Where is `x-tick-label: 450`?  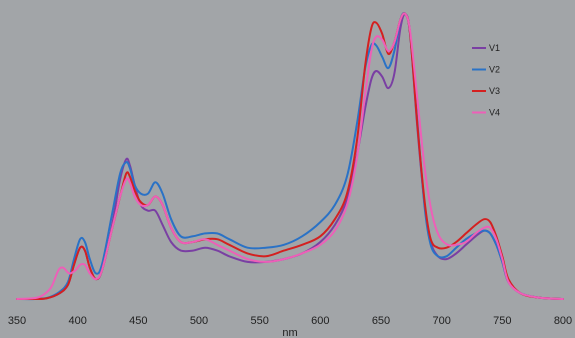
x-tick-label: 450 is located at coordinates (138, 321).